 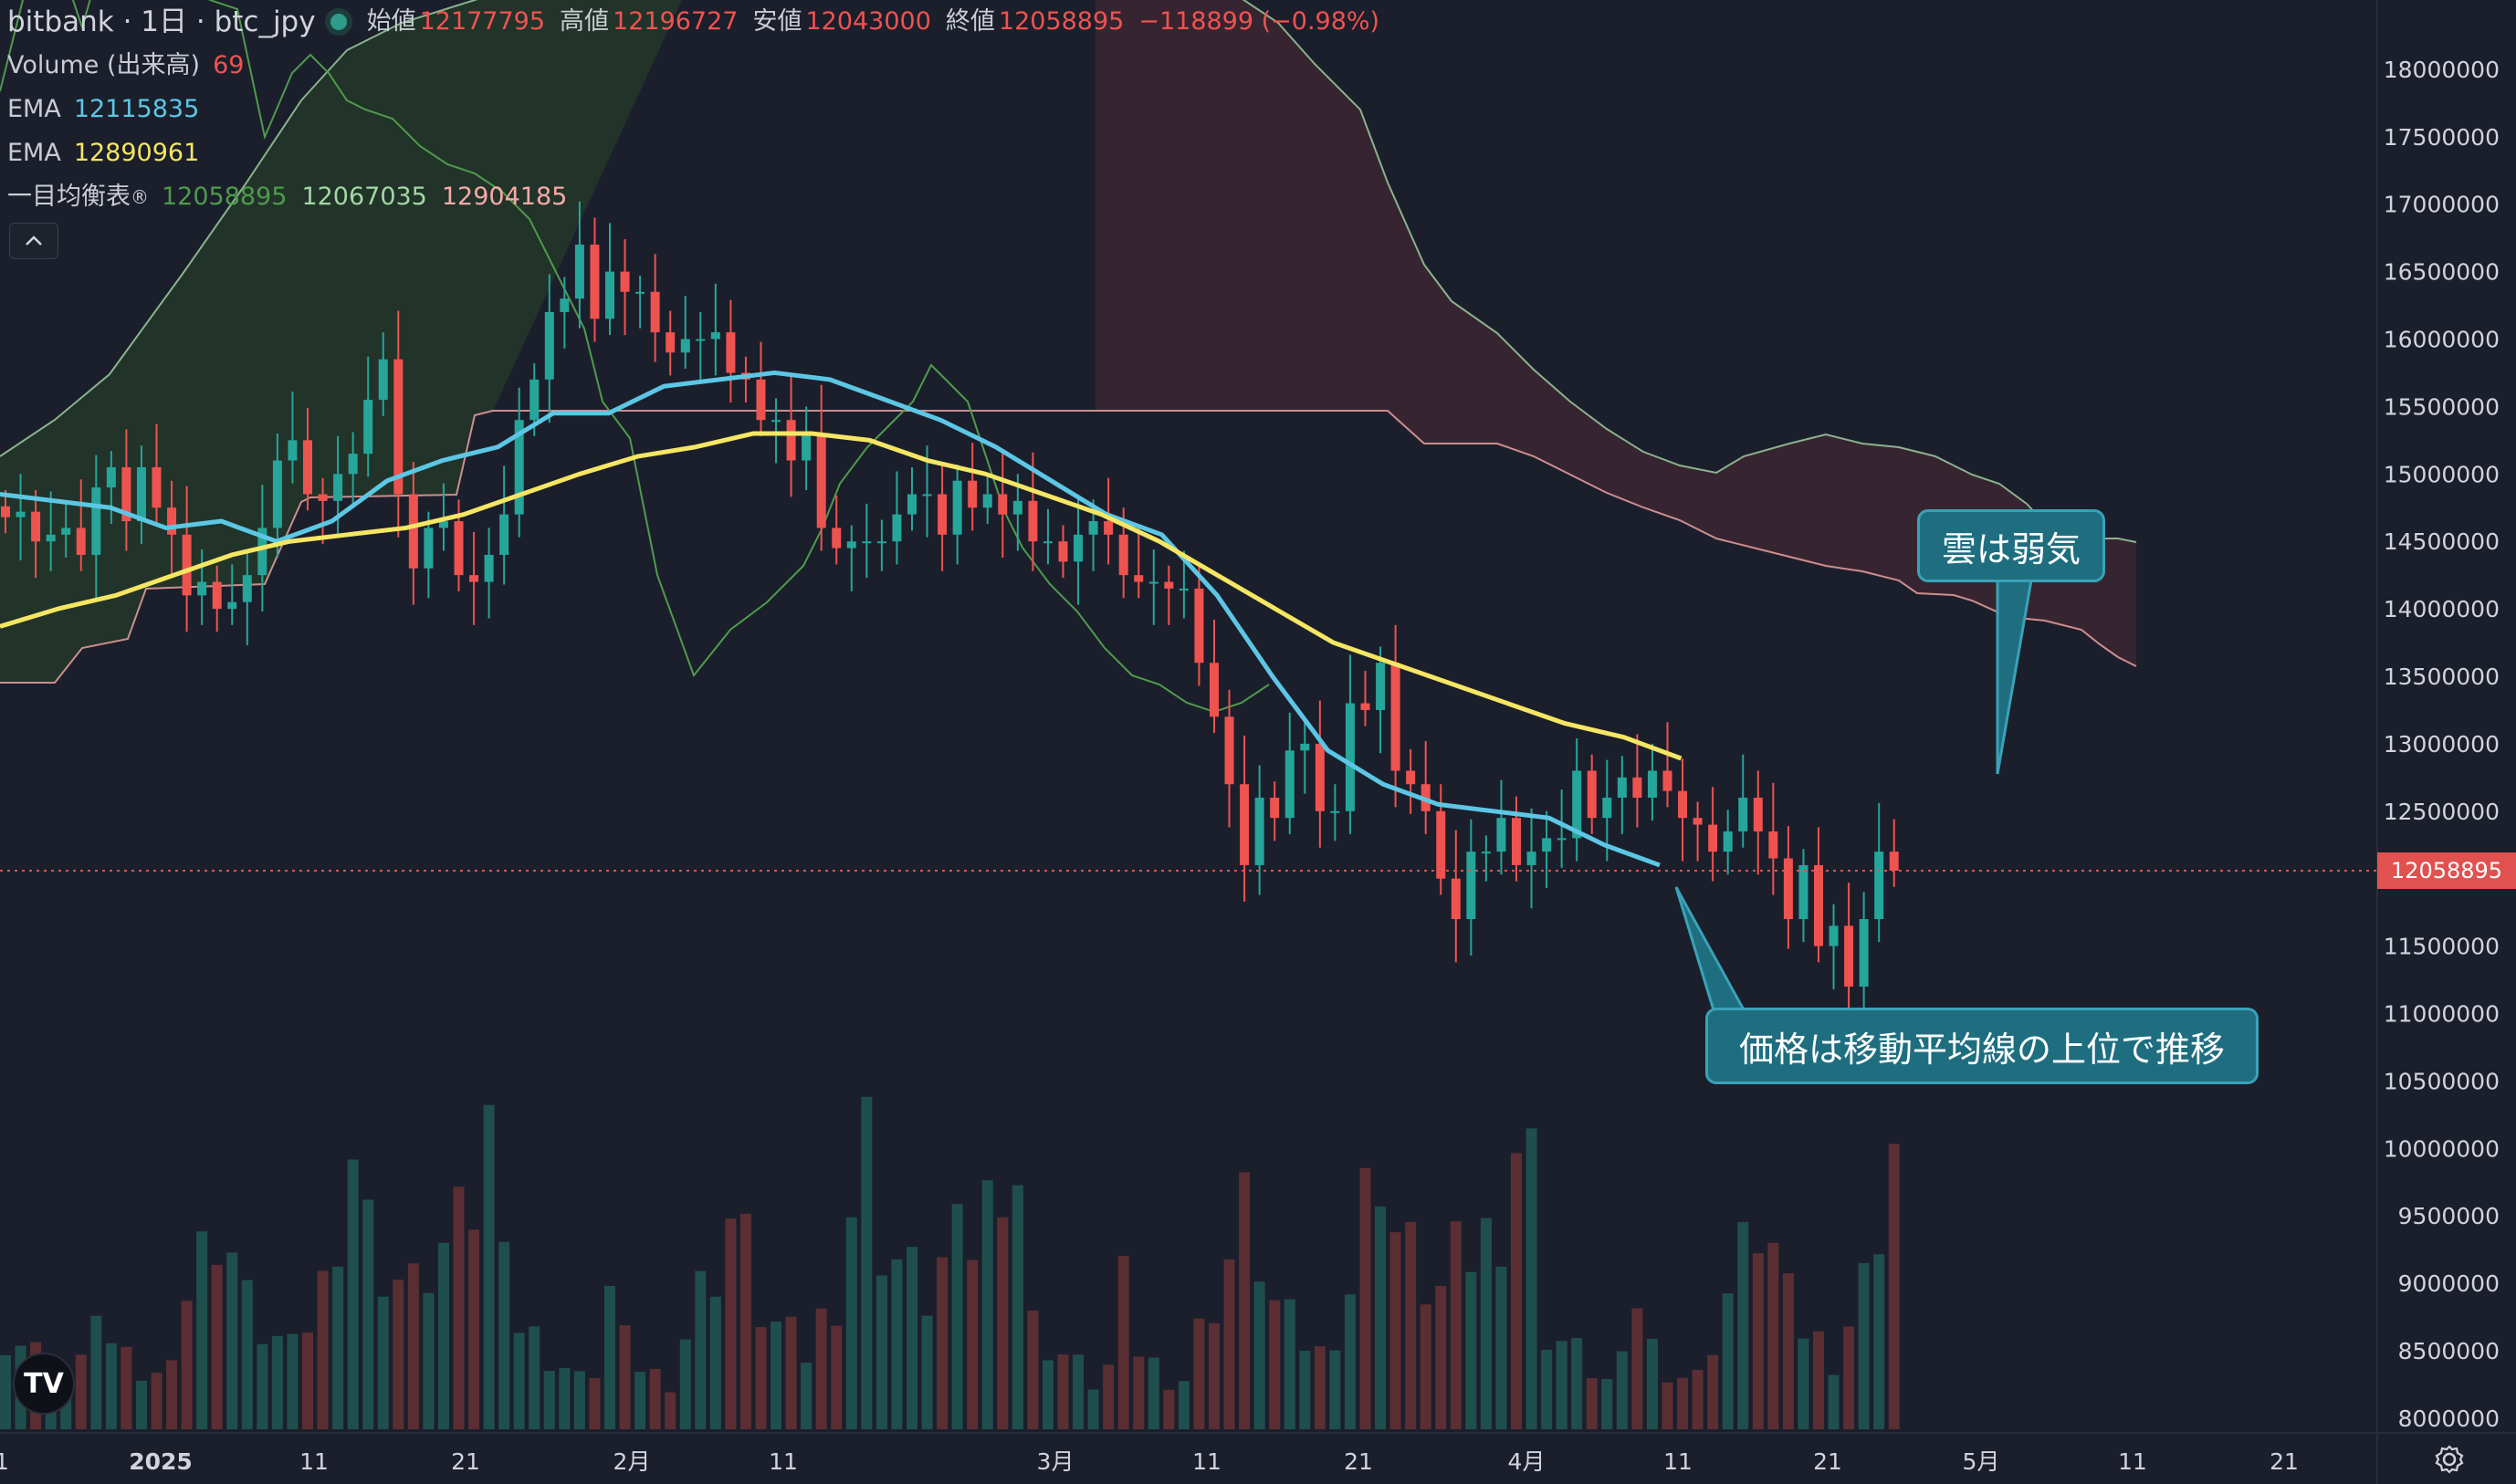 What do you see at coordinates (700, 153) in the screenshot?
I see `ema2-row: EMA 12890961` at bounding box center [700, 153].